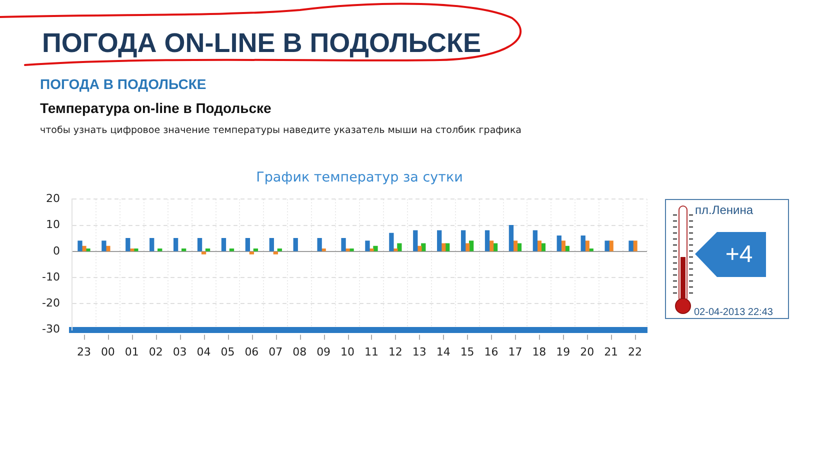 Image resolution: width=829 pixels, height=471 pixels. I want to click on text: +4, so click(739, 255).